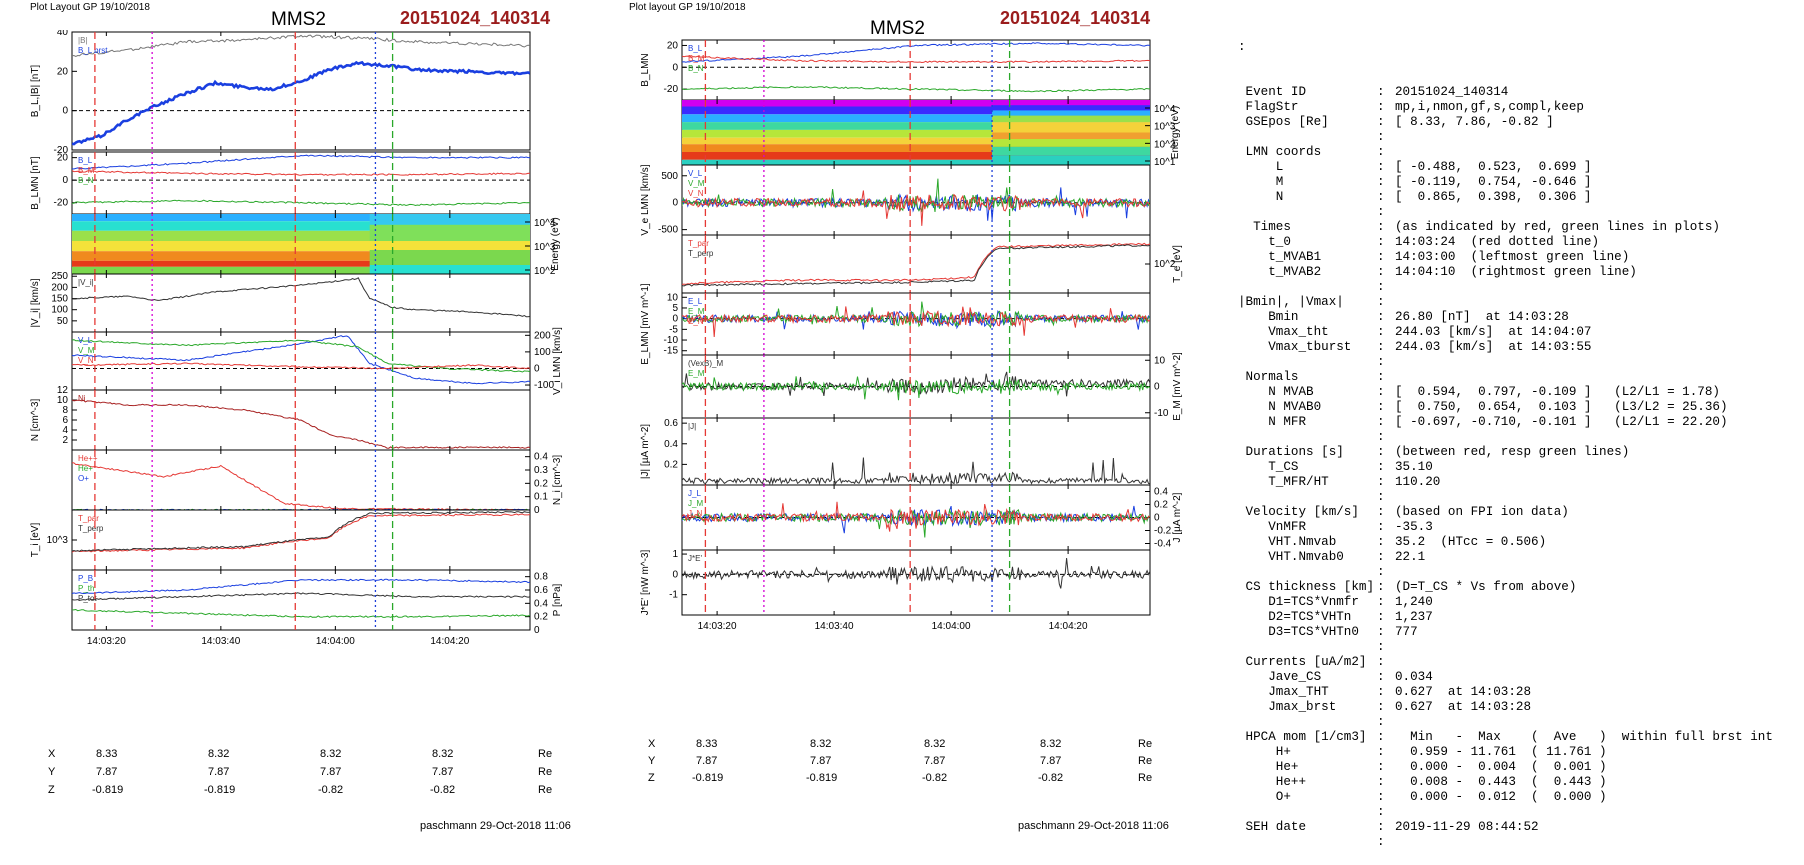  Describe the element at coordinates (1518, 752) in the screenshot. I see `info-row: H+: 0.959 - 11.761 ( 11.761 )` at that location.